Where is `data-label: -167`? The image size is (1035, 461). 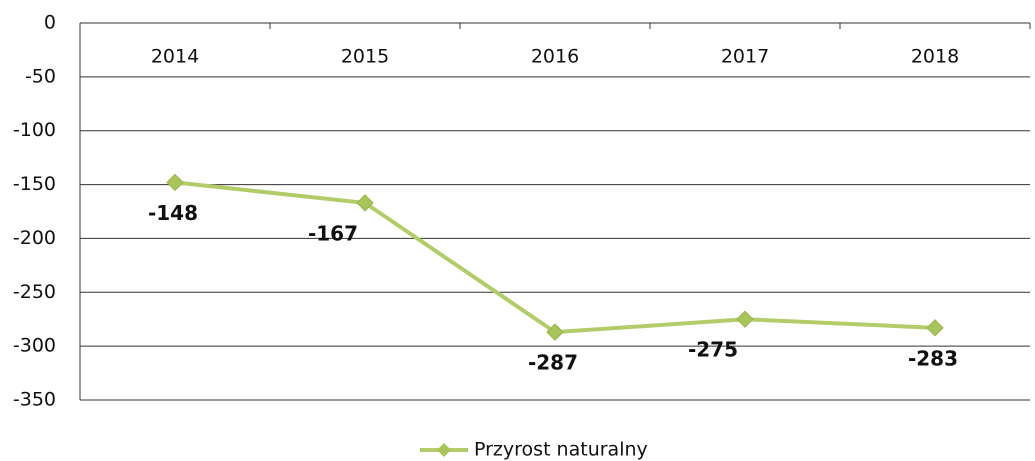
data-label: -167 is located at coordinates (333, 233).